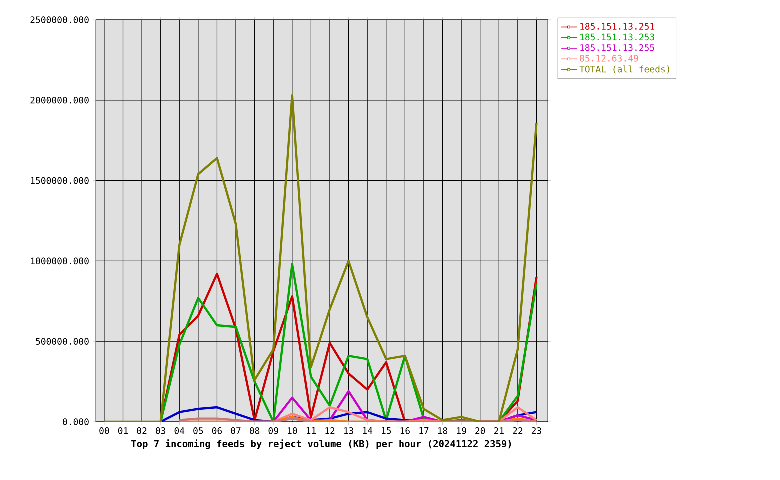  What do you see at coordinates (368, 431) in the screenshot?
I see `x-tick-label: 14` at bounding box center [368, 431].